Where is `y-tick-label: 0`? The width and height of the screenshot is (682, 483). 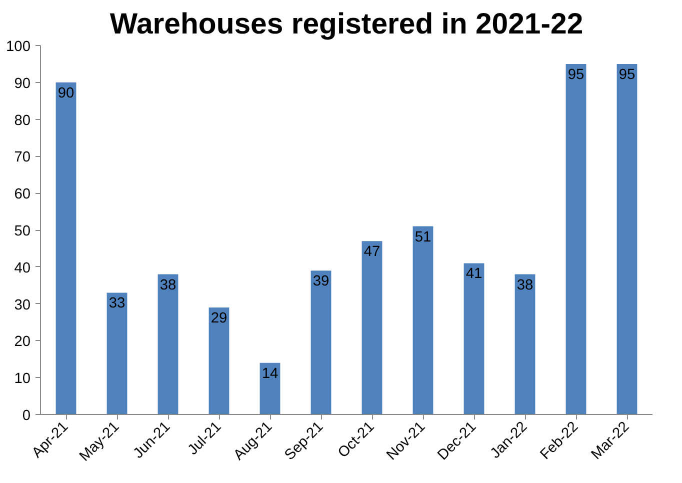 y-tick-label: 0 is located at coordinates (26, 416).